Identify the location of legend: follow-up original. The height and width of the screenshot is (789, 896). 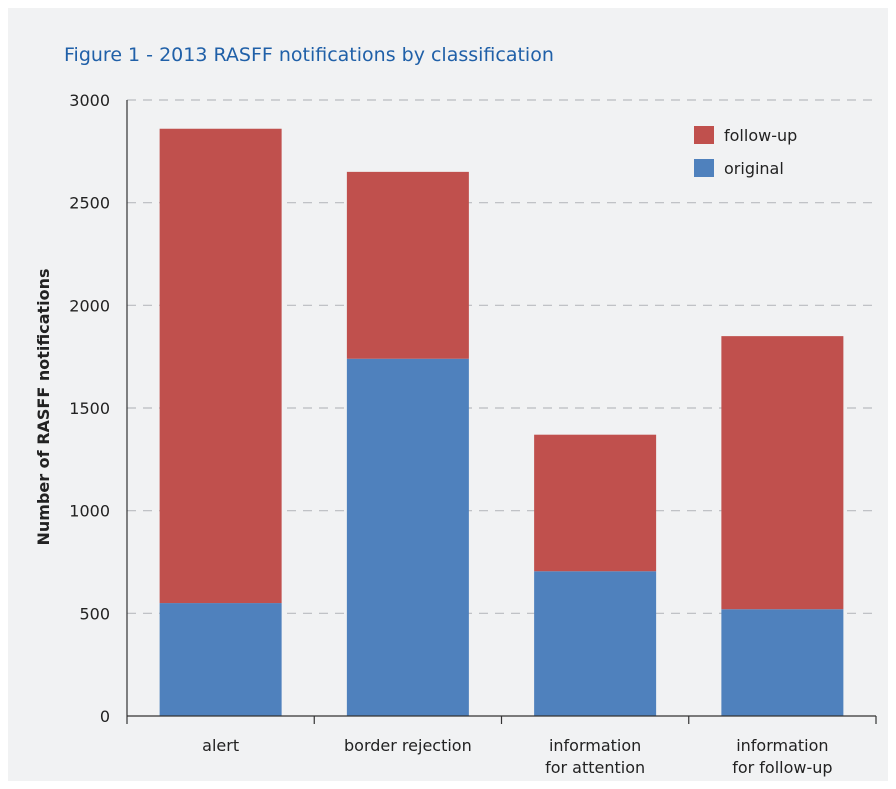
(745, 152).